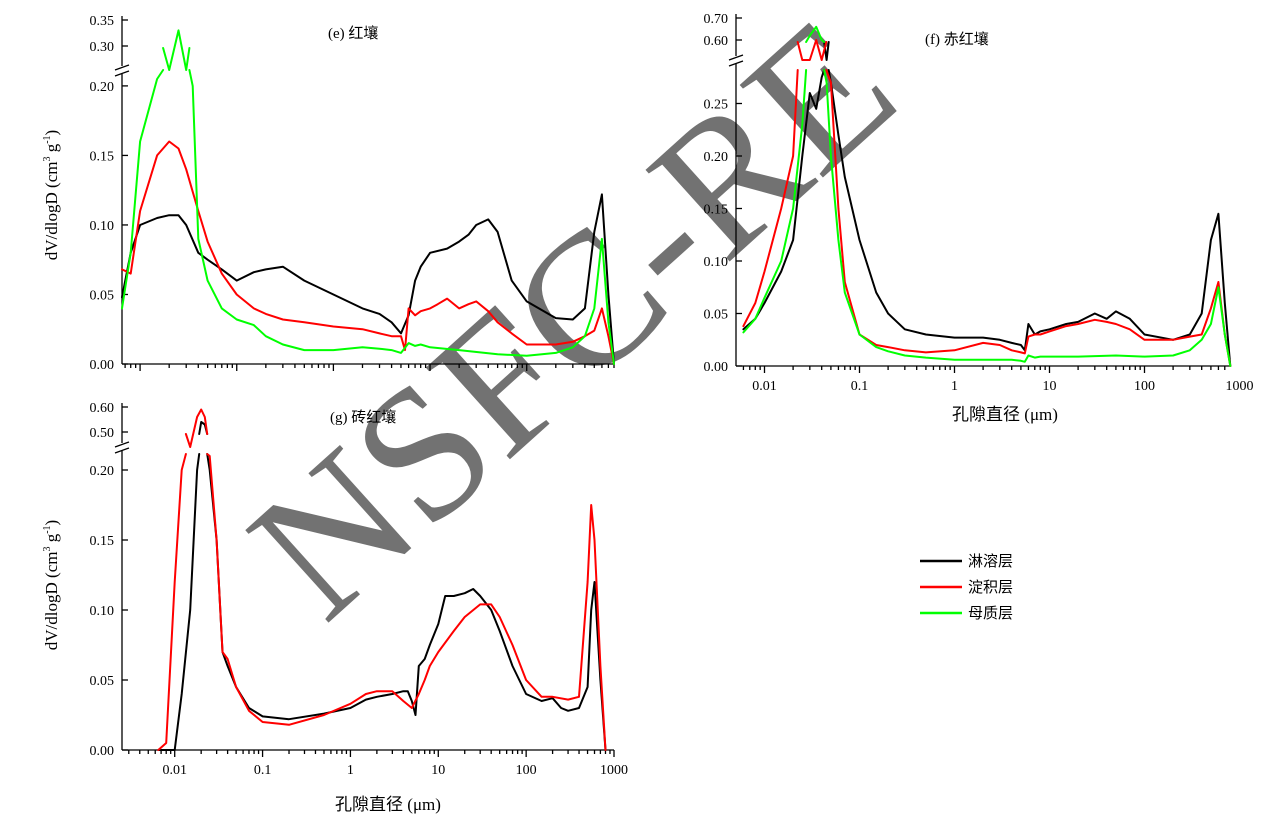 This screenshot has width=1278, height=827. What do you see at coordinates (716, 105) in the screenshot?
I see `y-tick-label: 0.25` at bounding box center [716, 105].